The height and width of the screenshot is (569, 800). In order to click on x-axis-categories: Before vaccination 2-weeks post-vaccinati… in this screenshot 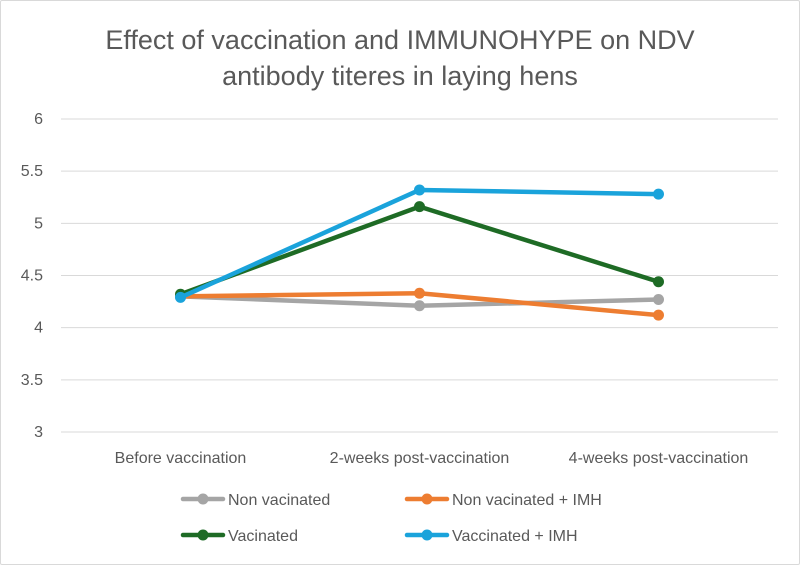, I will do `click(432, 458)`.